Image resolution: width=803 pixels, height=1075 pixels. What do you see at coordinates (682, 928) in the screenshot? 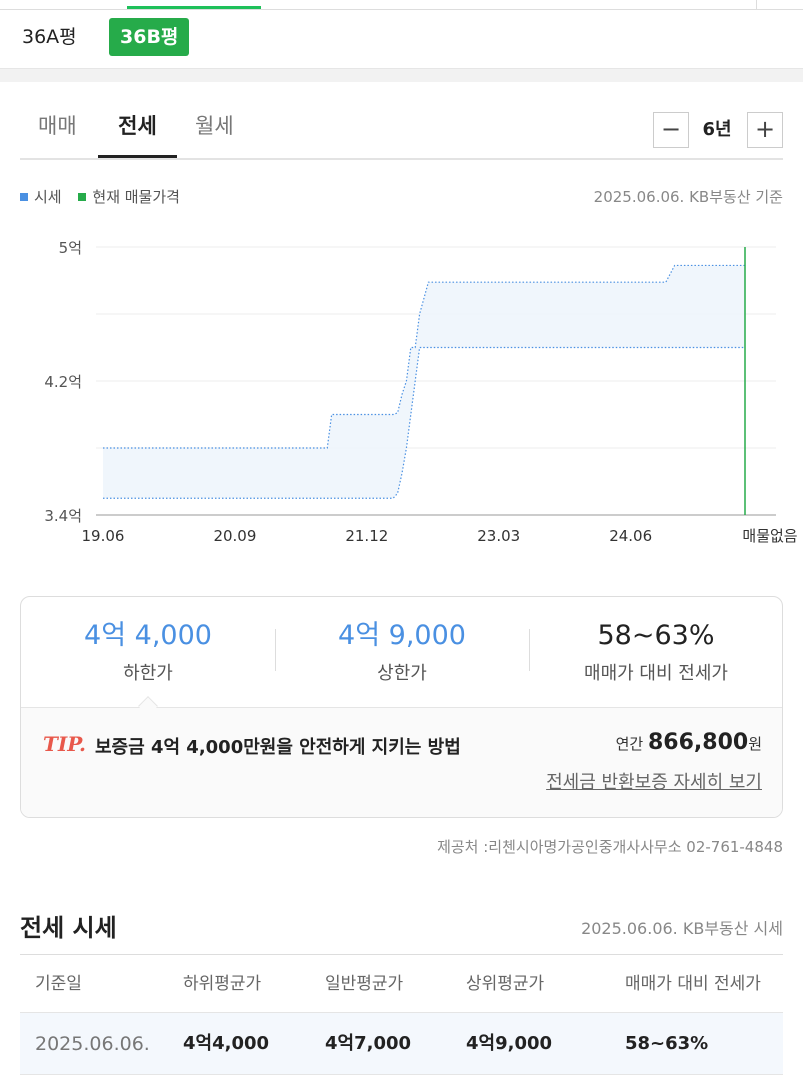
I see `section-source: 2025.06.06. KB부동산 시세` at bounding box center [682, 928].